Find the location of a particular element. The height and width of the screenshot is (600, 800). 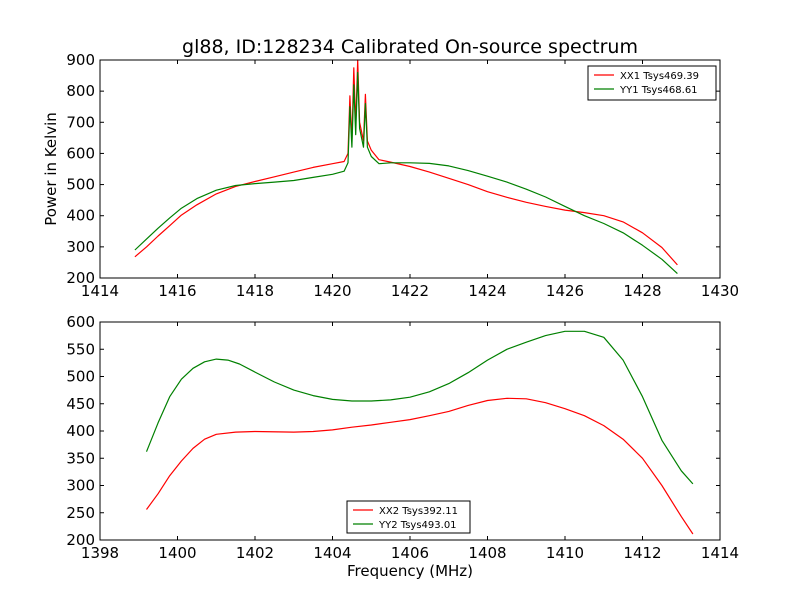

x-tick-label: 1404 is located at coordinates (332, 553).